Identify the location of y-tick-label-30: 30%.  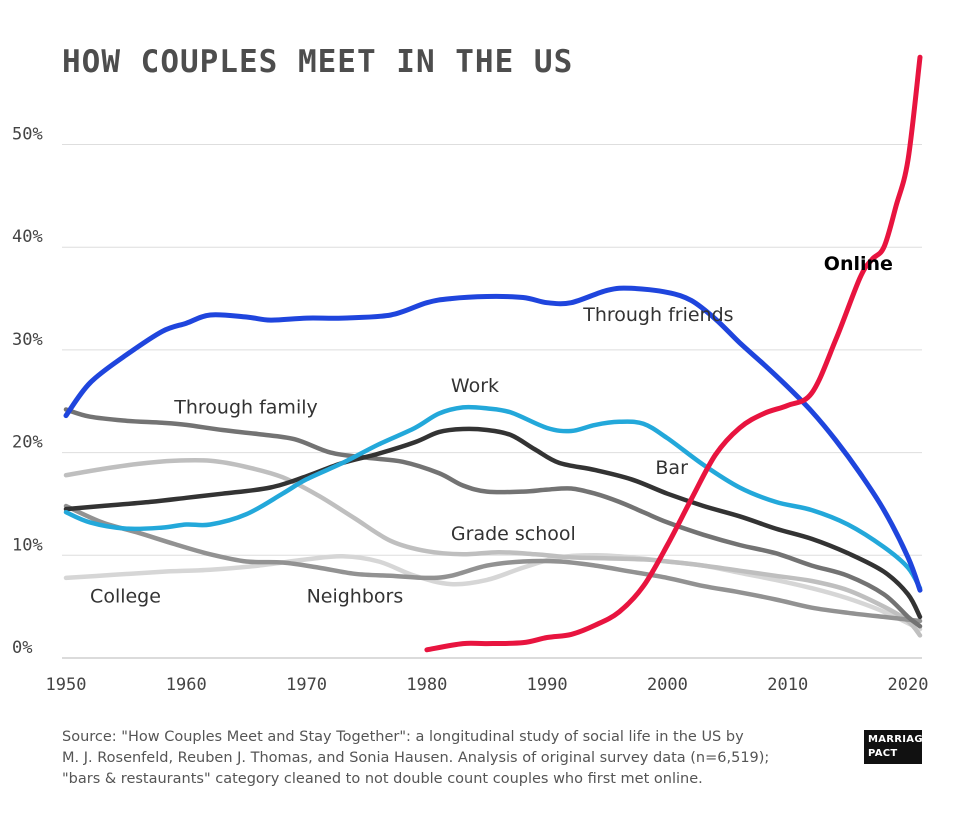
(27, 340).